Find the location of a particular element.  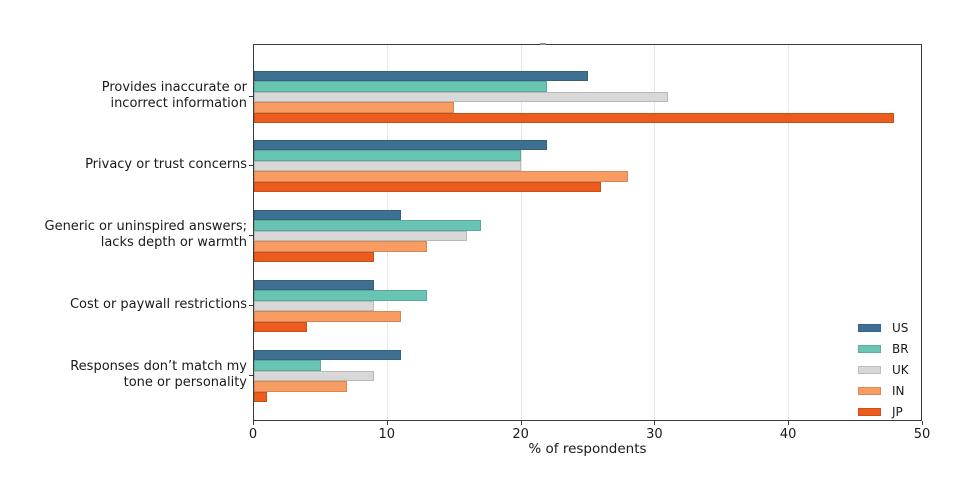

x-tick-label-40: 40 is located at coordinates (788, 434).